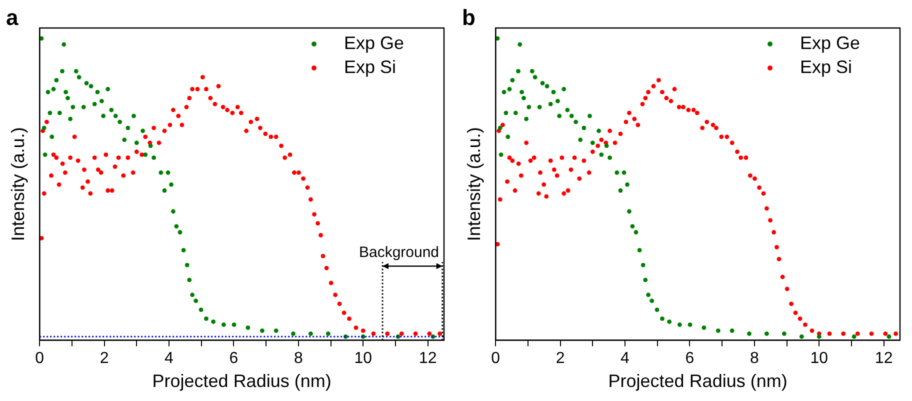 The image size is (912, 401). Describe the element at coordinates (469, 17) in the screenshot. I see `chart-title: b` at that location.